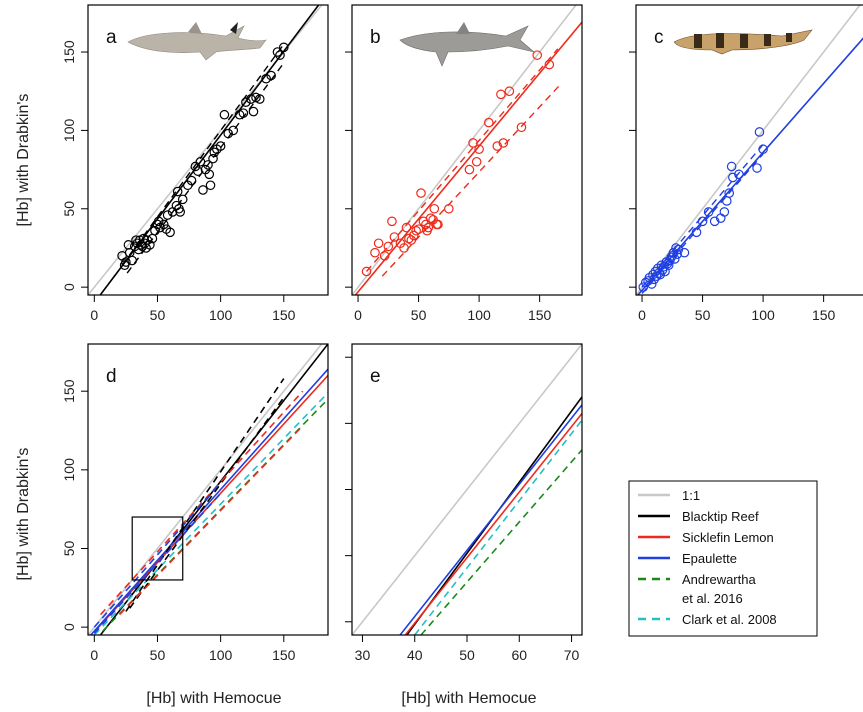 This screenshot has height=712, width=863. What do you see at coordinates (743, 42) in the screenshot?
I see `epaulette-shark-icon` at bounding box center [743, 42].